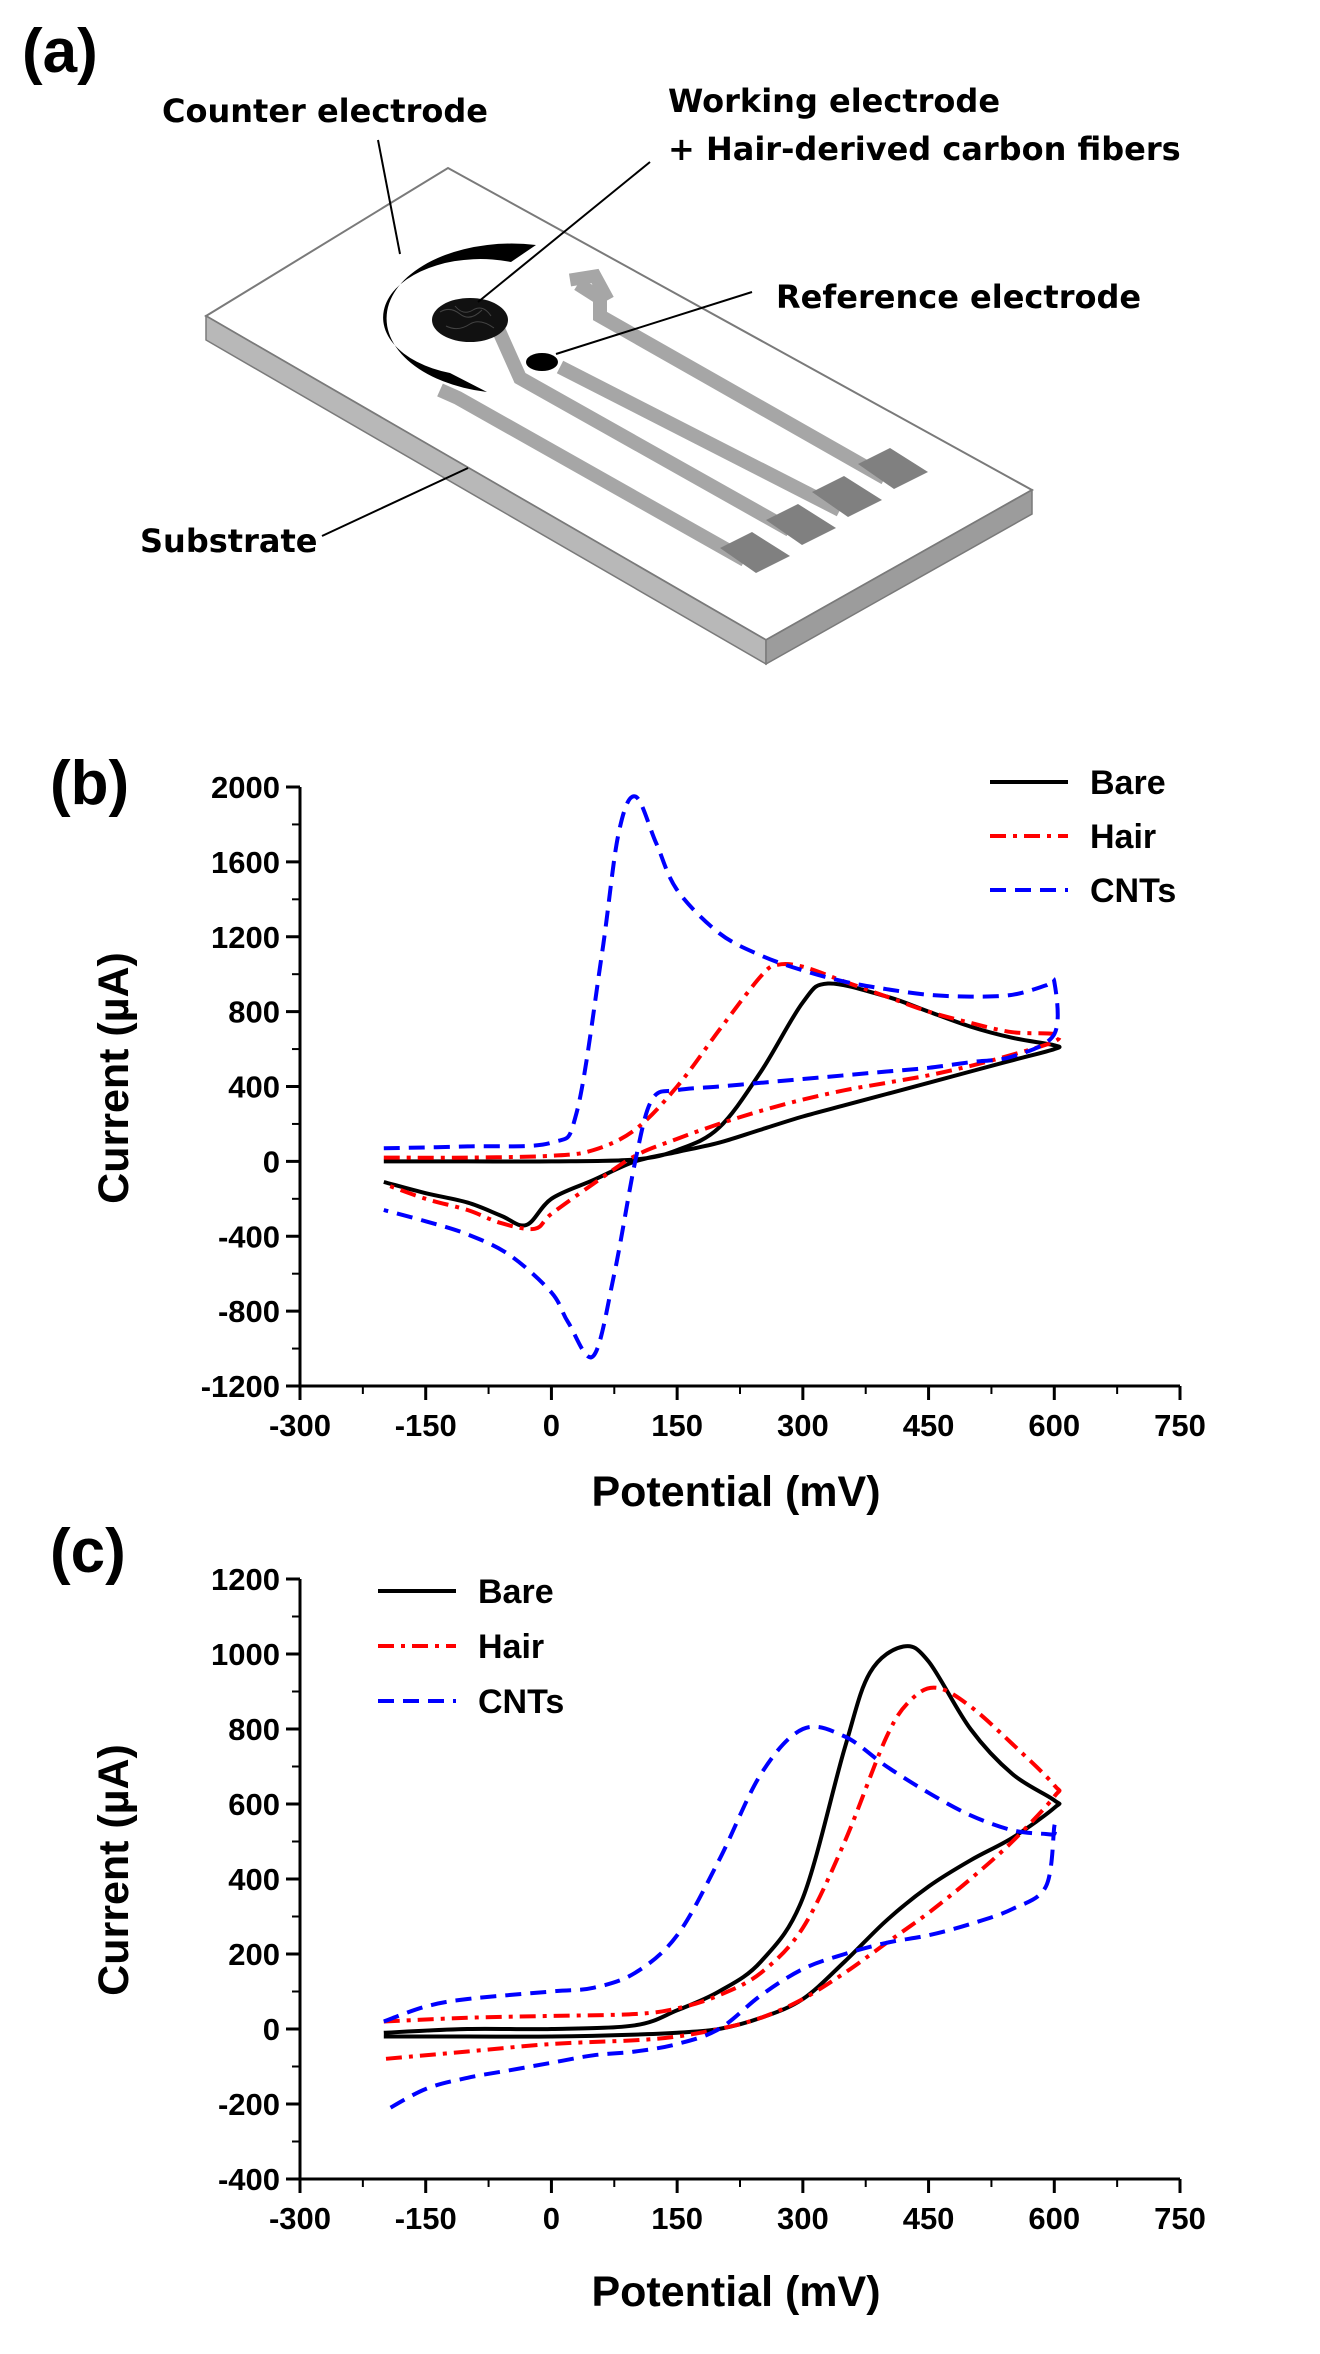 Image resolution: width=1320 pixels, height=2354 pixels. Describe the element at coordinates (254, 1087) in the screenshot. I see `chart-b-y-tick-label: 400` at that location.